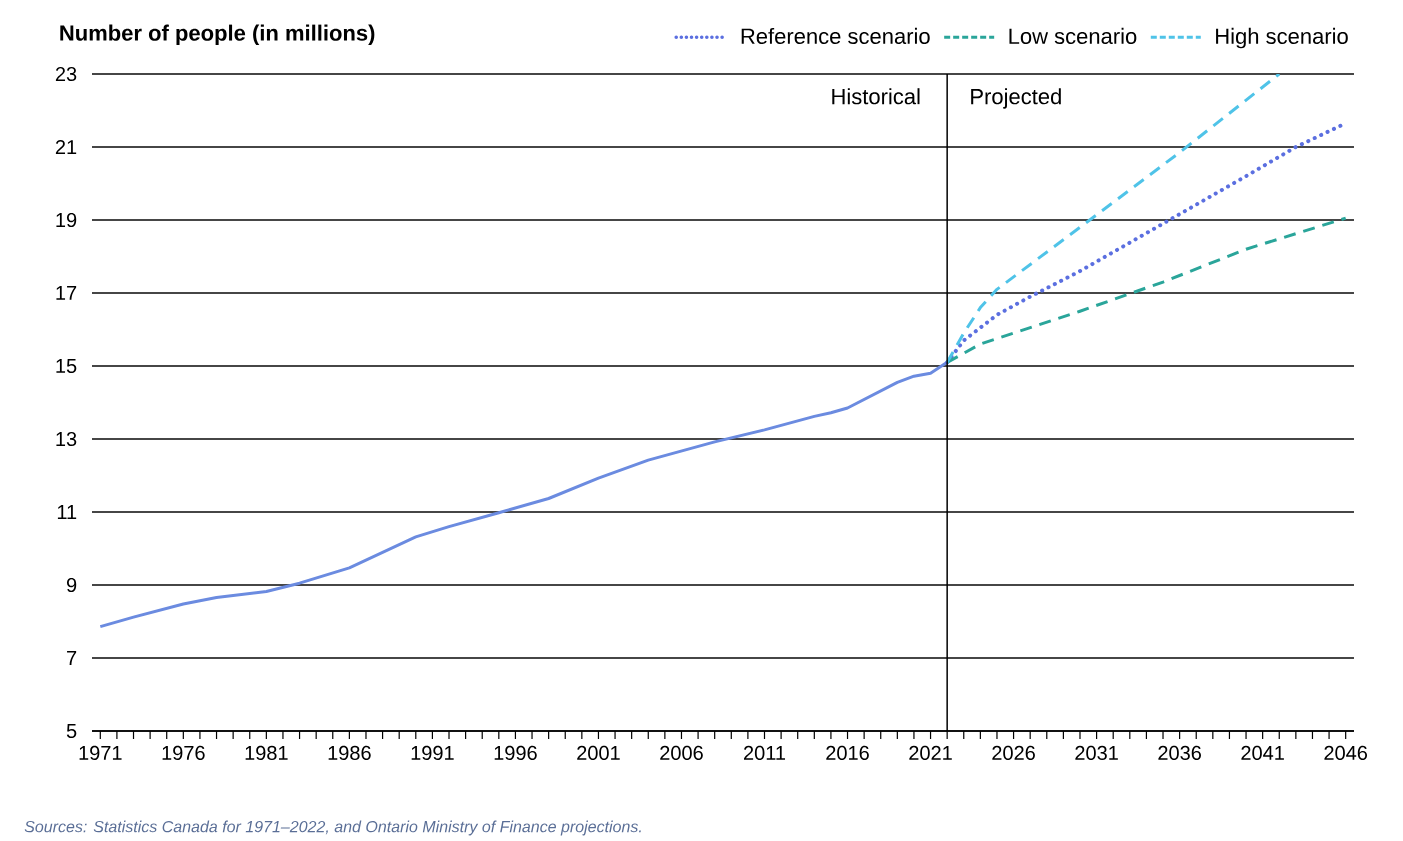  I want to click on y-axis-title: Number of people (in millions), so click(217, 35).